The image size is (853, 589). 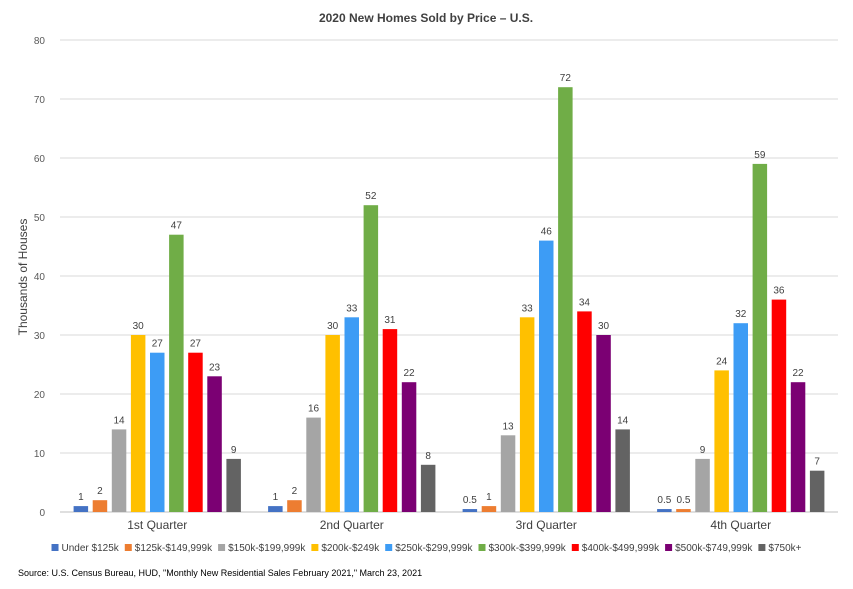 What do you see at coordinates (40, 41) in the screenshot?
I see `y-tick-label: 80` at bounding box center [40, 41].